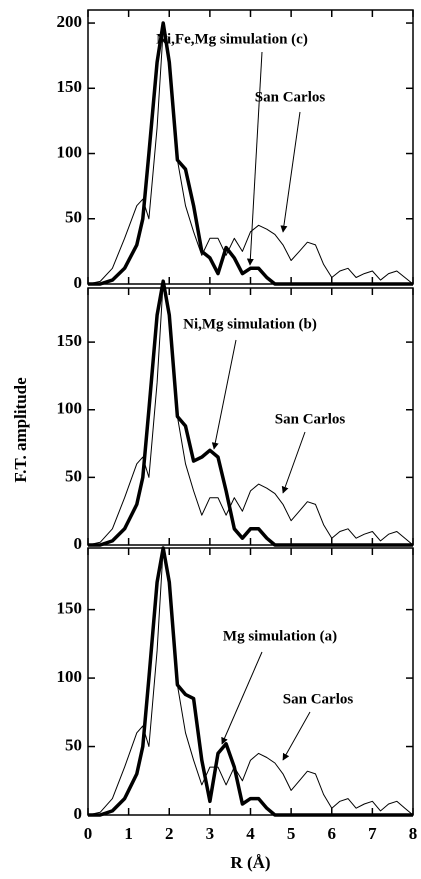 The image size is (421, 879). Describe the element at coordinates (232, 39) in the screenshot. I see `series-label: Ni,Fe,Mg simulation (c)` at that location.